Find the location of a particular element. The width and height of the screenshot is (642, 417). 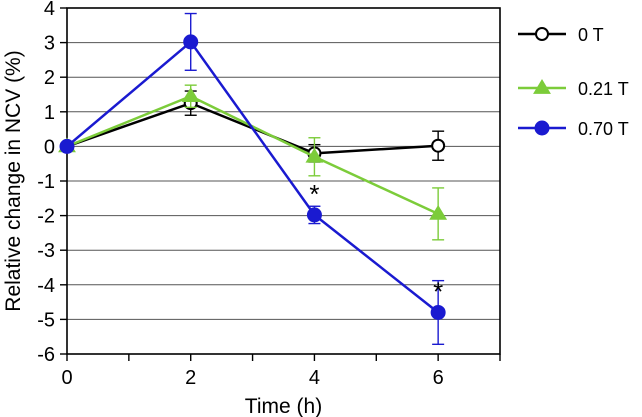

y-tick-label: -4 is located at coordinates (46, 286).